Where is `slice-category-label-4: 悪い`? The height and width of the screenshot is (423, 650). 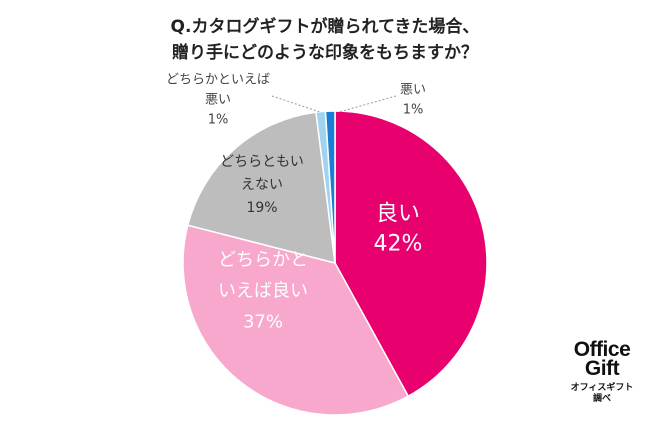
slice-category-label-4: 悪い is located at coordinates (413, 90).